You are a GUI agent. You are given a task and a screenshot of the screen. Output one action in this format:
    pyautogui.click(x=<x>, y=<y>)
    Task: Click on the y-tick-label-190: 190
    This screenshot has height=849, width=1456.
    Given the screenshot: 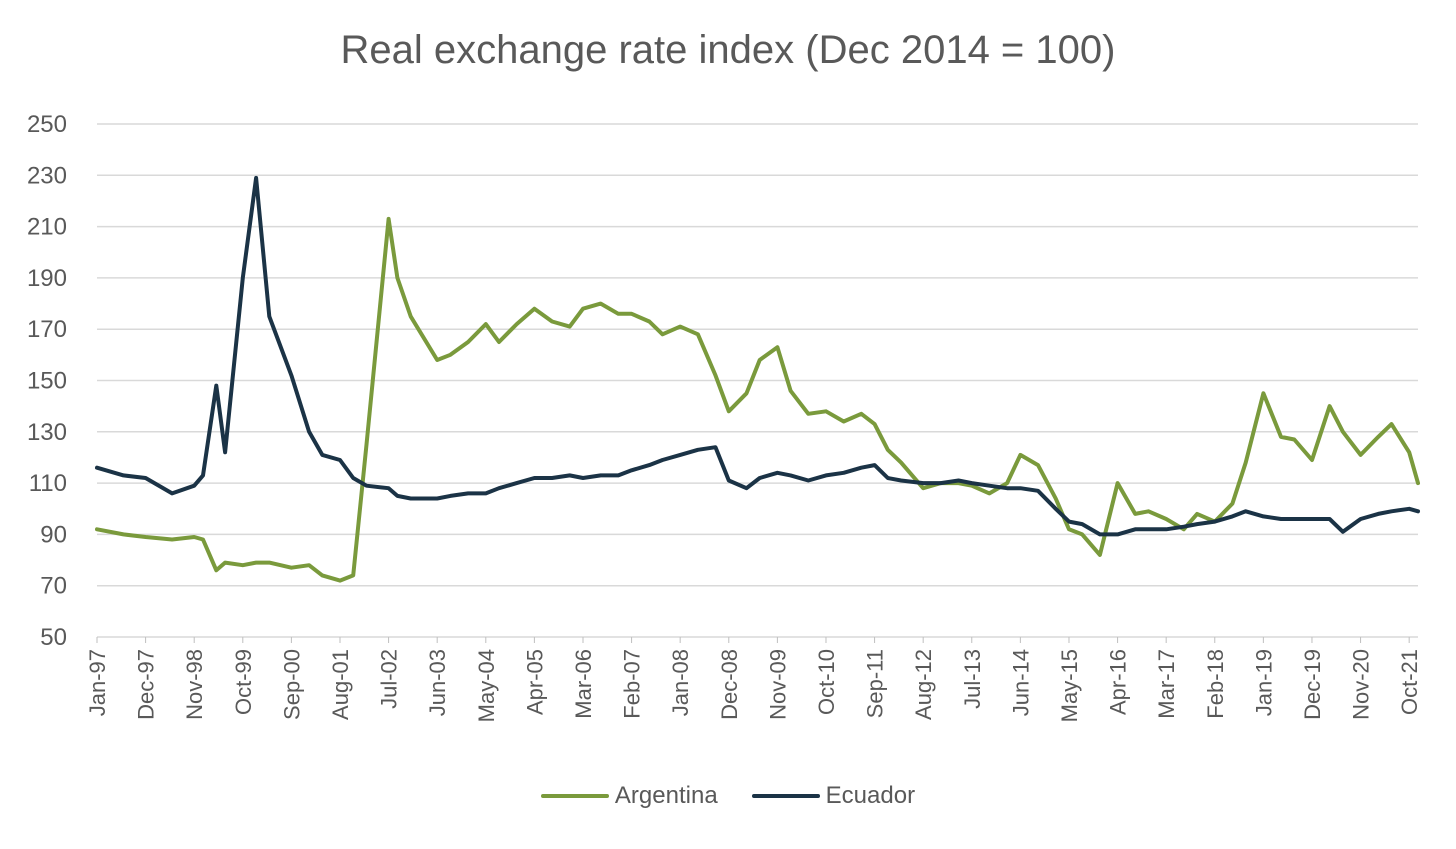 What is the action you would take?
    pyautogui.click(x=47, y=278)
    